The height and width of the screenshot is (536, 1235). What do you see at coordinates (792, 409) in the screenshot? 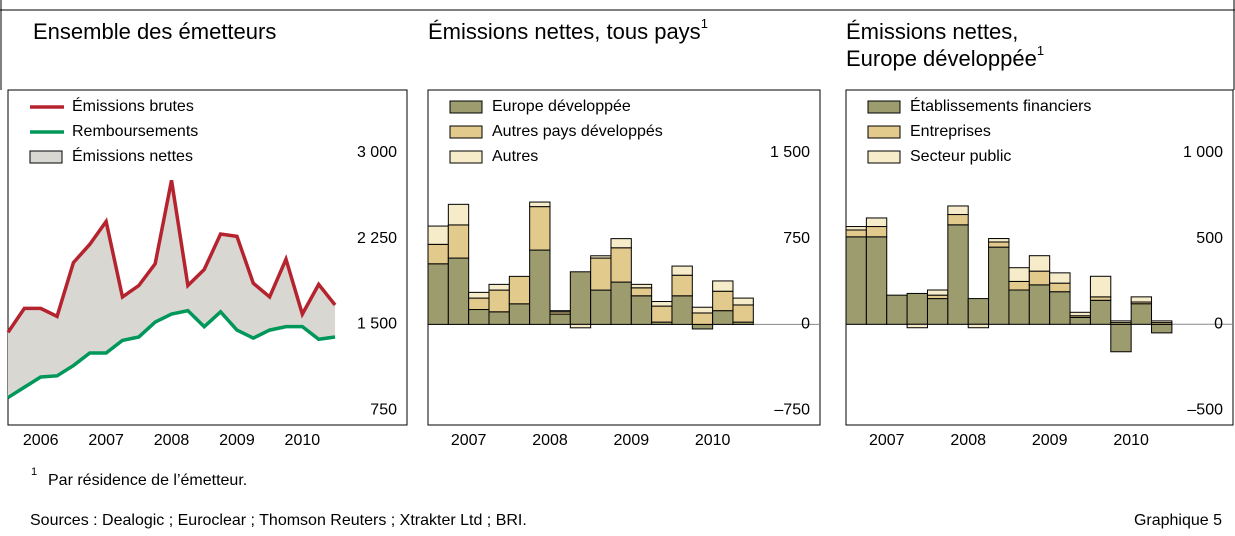
I see `y-tick-label: –750` at bounding box center [792, 409].